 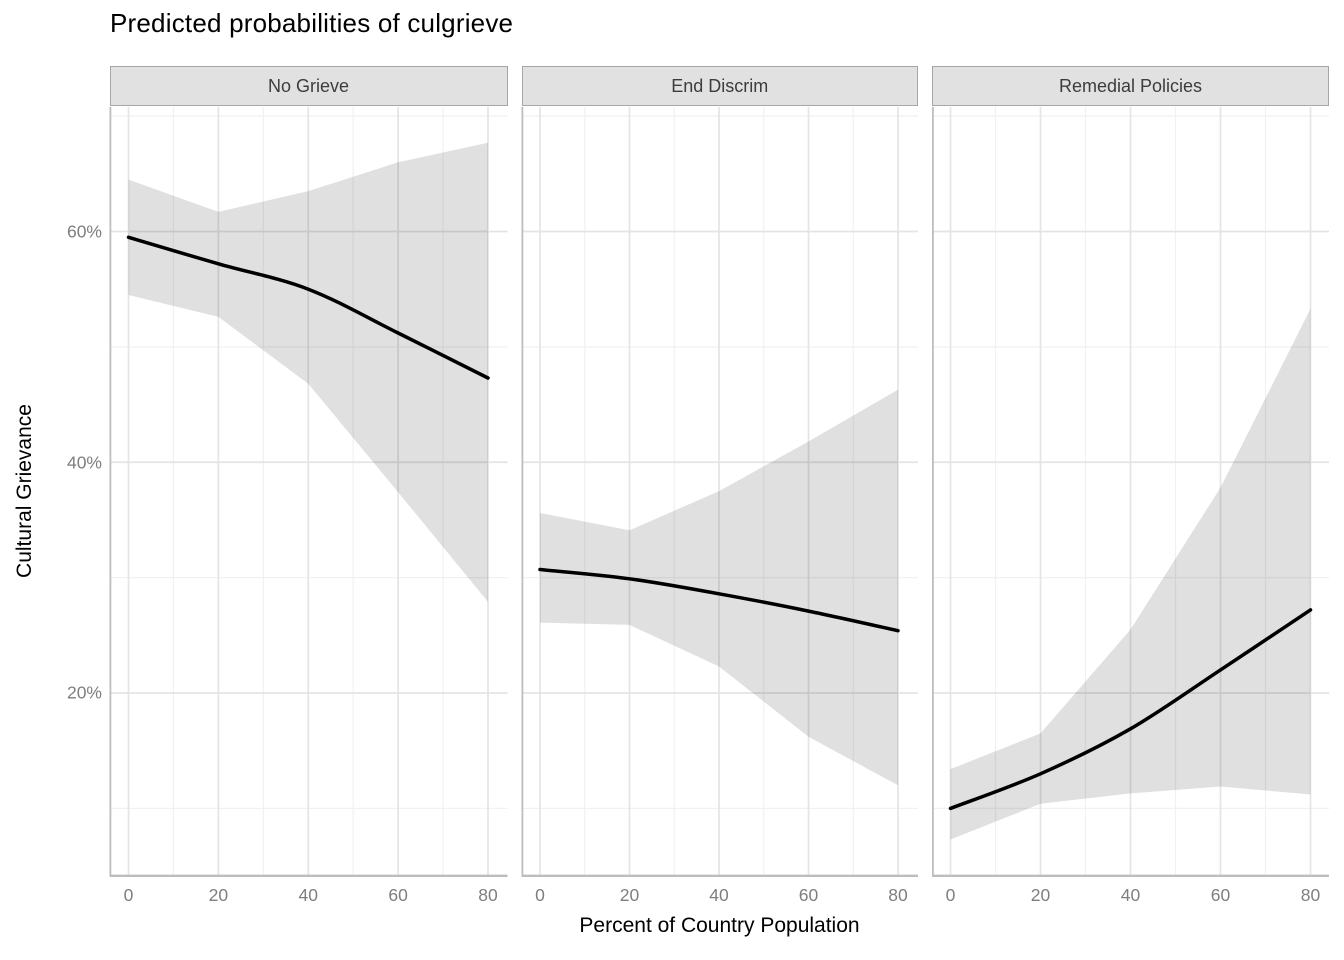 I want to click on y-tick-label-20: 20%, so click(x=84, y=692).